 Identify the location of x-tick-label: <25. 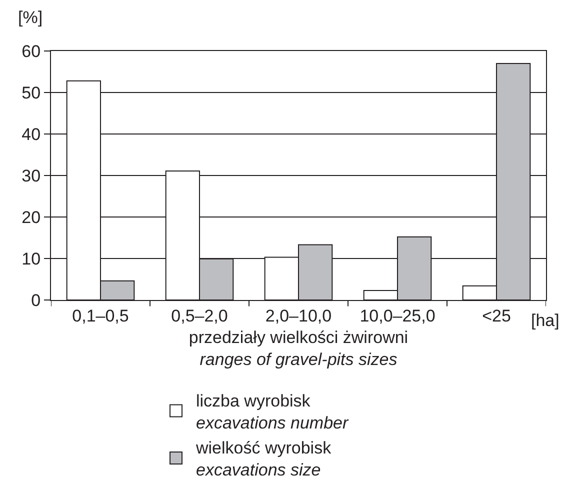
(496, 316).